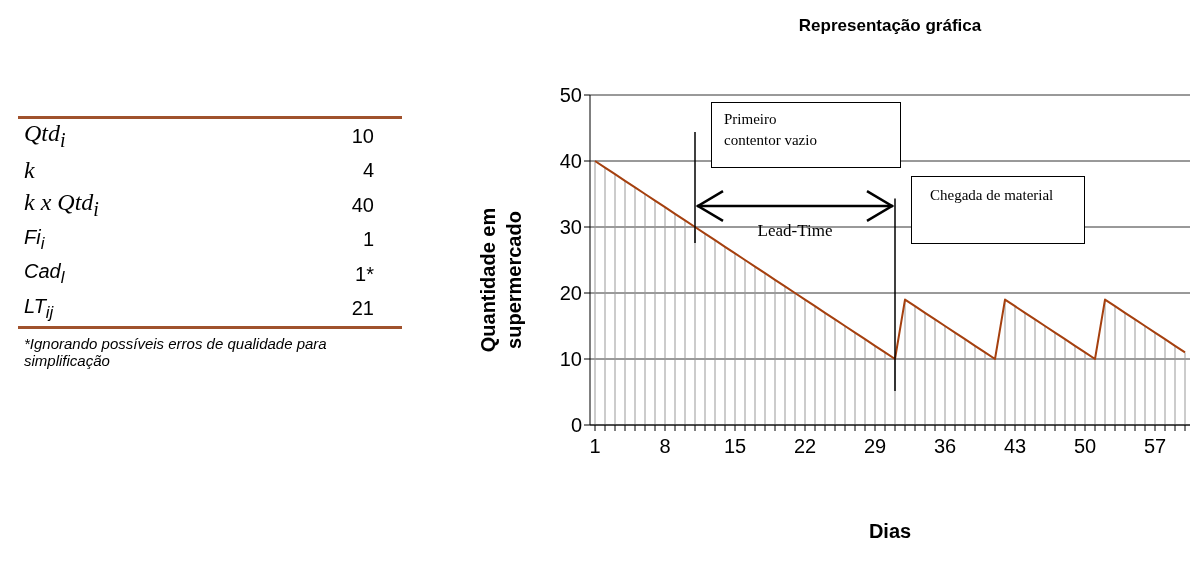 Image resolution: width=1192 pixels, height=566 pixels. Describe the element at coordinates (175, 352) in the screenshot. I see `text: *Ignorando possíveis erros de qualidade para simplificação` at that location.